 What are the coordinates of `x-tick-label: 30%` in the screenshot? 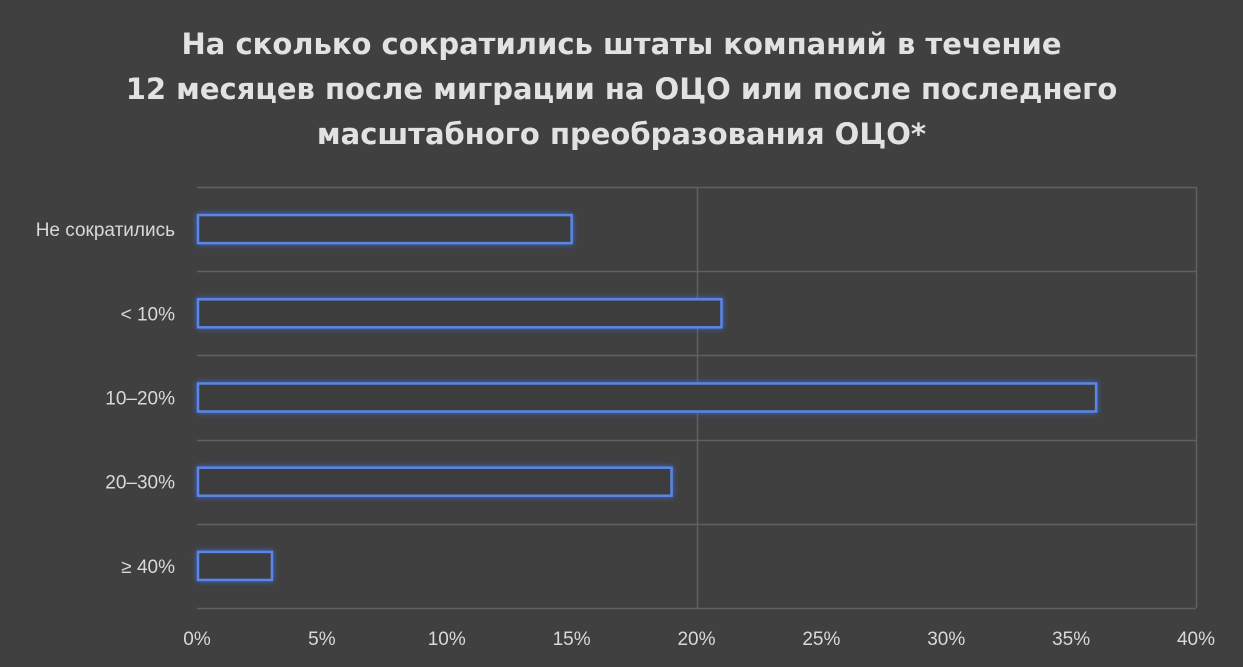 It's located at (946, 639).